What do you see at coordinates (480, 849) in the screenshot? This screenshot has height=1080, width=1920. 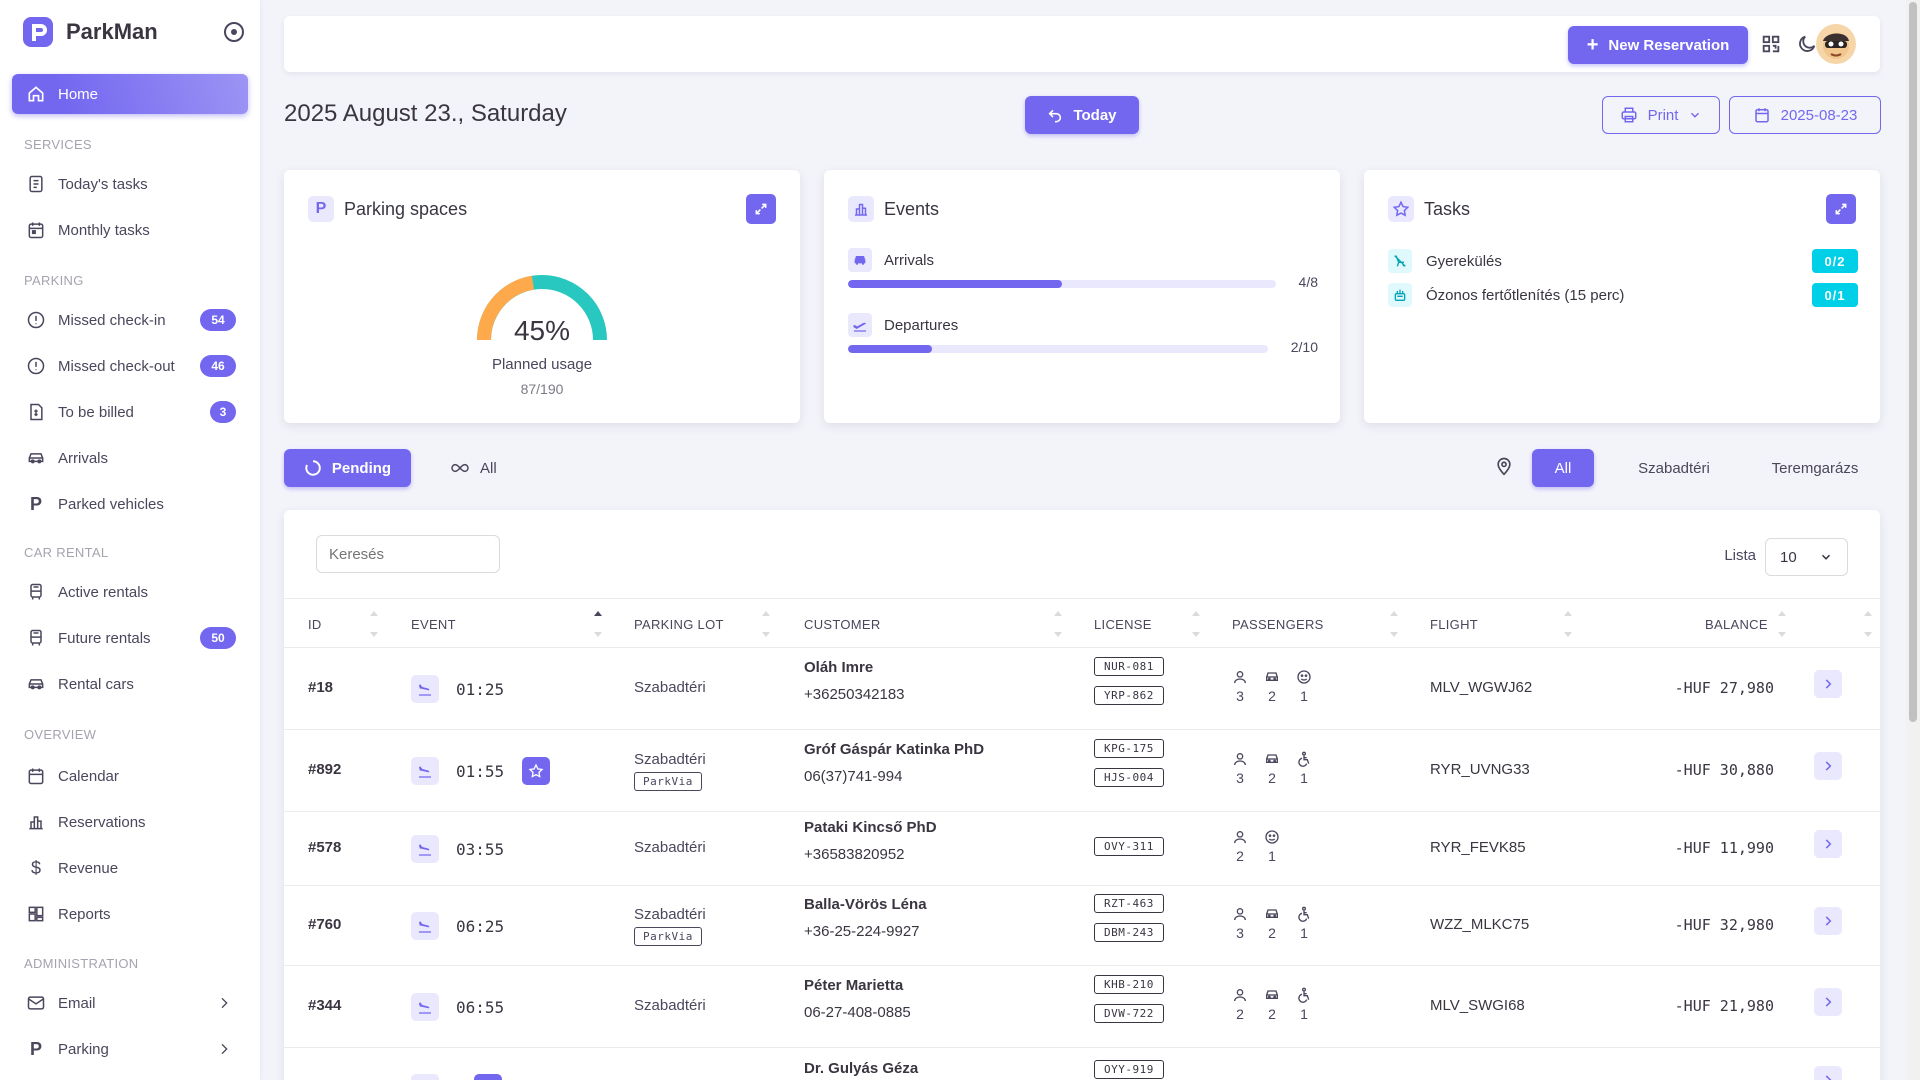 I see `event-time: 03:55` at bounding box center [480, 849].